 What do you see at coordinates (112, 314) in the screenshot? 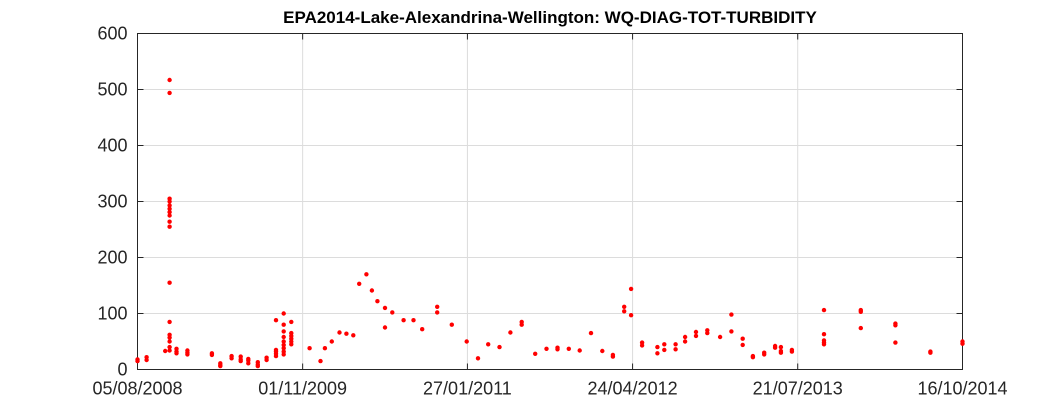
I see `y-tick-label: 100` at bounding box center [112, 314].